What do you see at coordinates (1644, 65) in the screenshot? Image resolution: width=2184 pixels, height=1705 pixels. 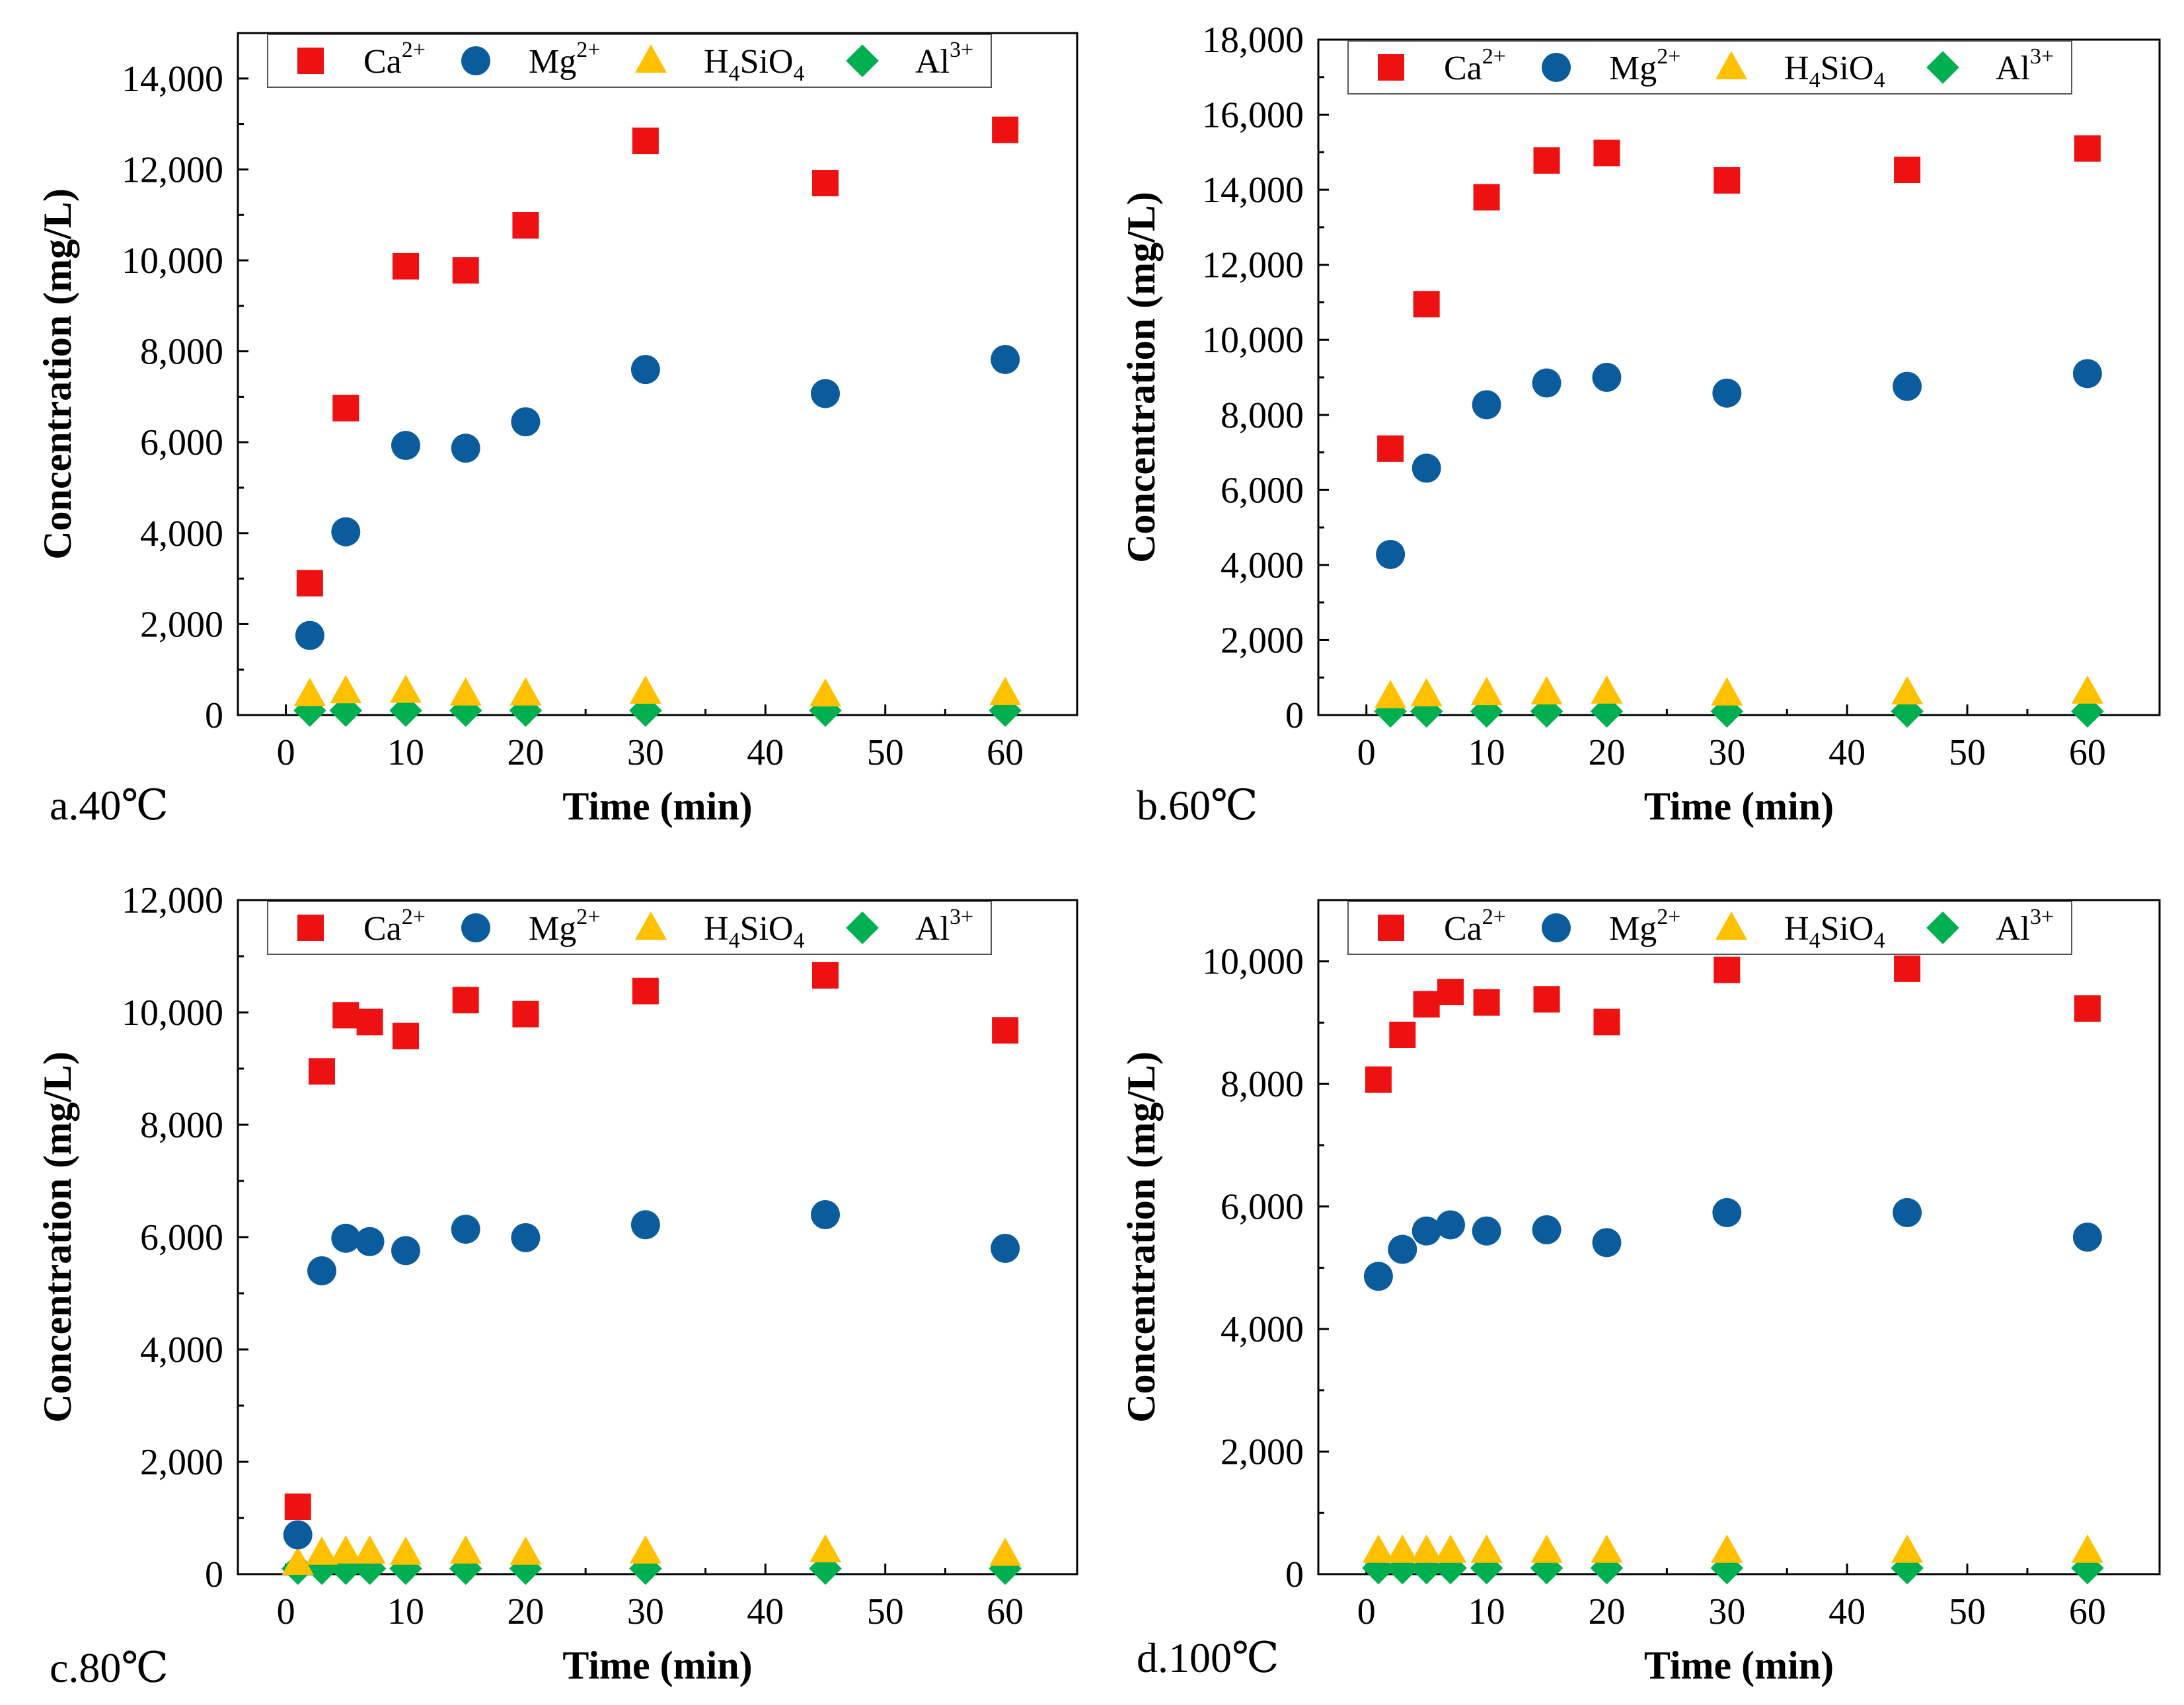 I see `legend-label-mg: Mg2+` at bounding box center [1644, 65].